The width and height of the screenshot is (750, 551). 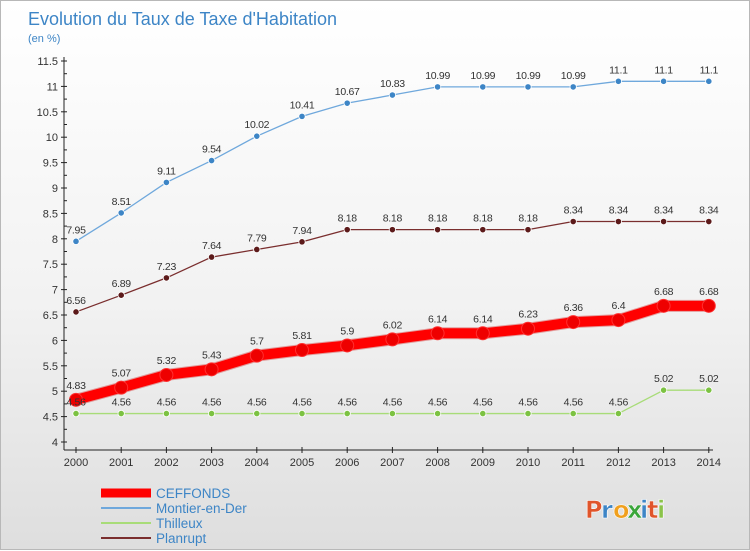 I want to click on y-tick-label: 9.5, so click(x=50, y=164).